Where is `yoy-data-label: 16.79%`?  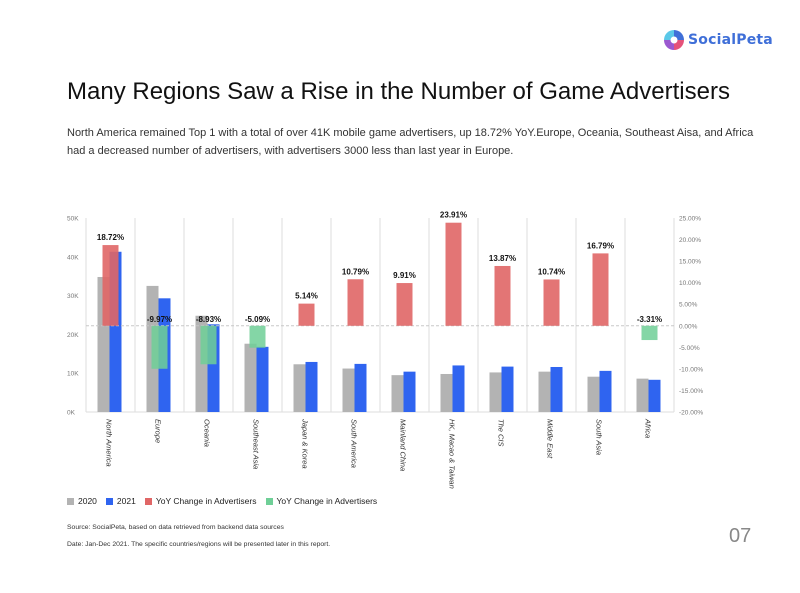 yoy-data-label: 16.79% is located at coordinates (600, 245).